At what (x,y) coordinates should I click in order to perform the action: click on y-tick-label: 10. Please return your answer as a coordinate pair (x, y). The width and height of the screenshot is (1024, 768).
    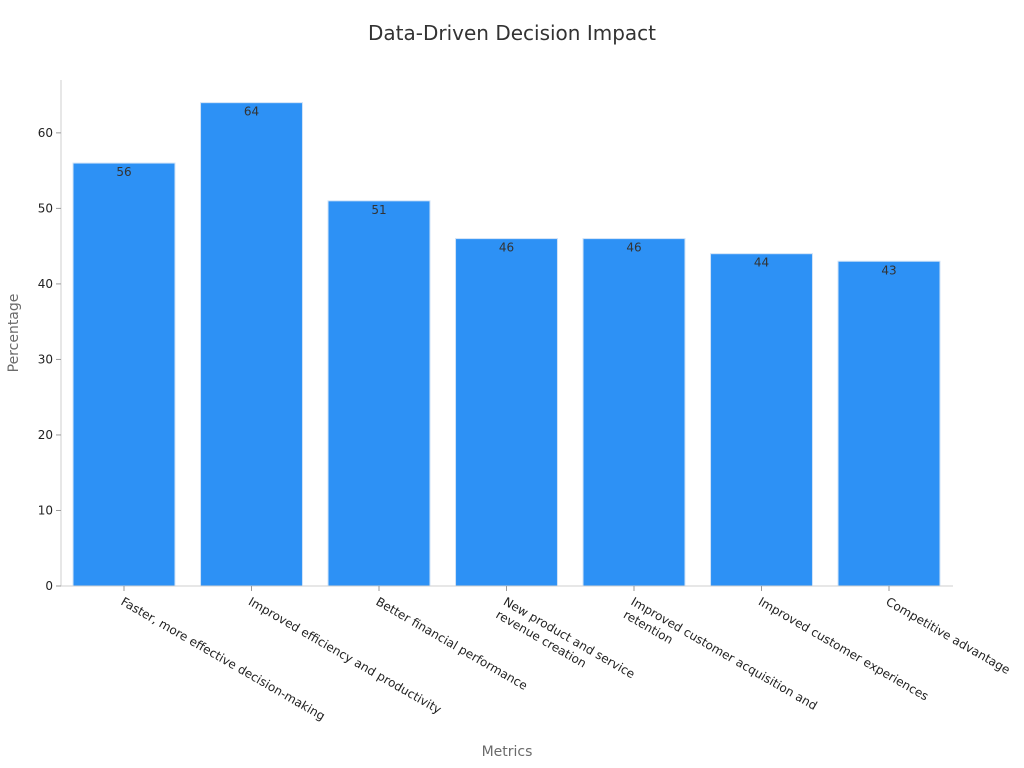
    Looking at the image, I should click on (45, 510).